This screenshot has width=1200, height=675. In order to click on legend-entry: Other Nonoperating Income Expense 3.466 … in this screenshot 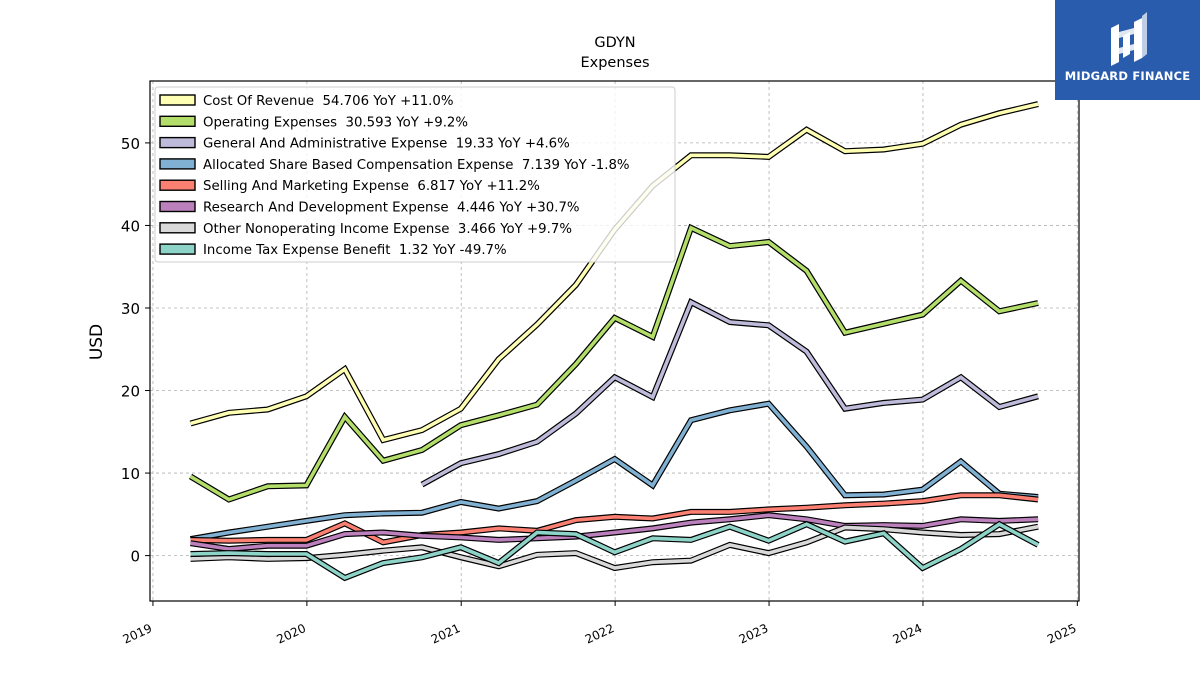, I will do `click(387, 229)`.